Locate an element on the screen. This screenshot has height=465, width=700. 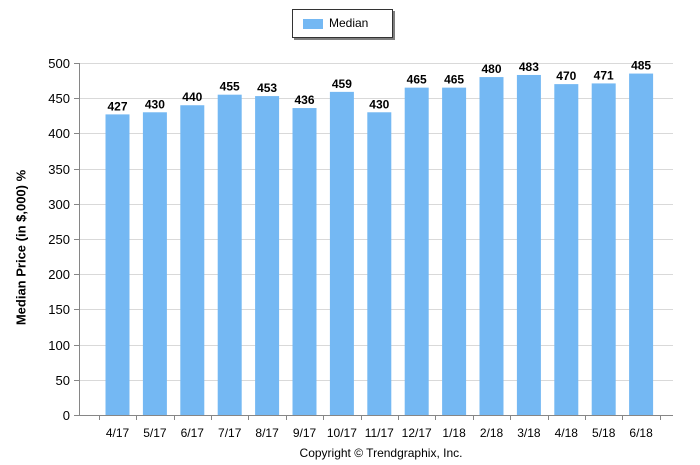
x-tick-label: 4/18 is located at coordinates (567, 433).